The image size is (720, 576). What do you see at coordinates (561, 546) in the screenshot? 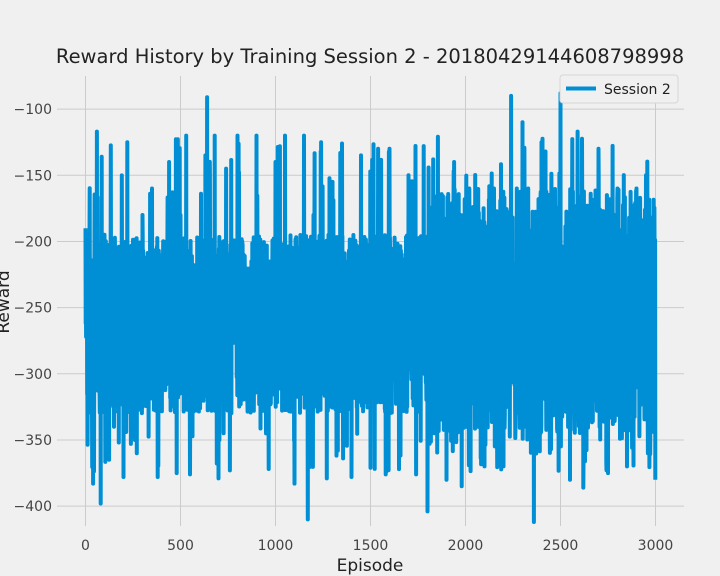
I see `x-tick-label: 2500` at bounding box center [561, 546].